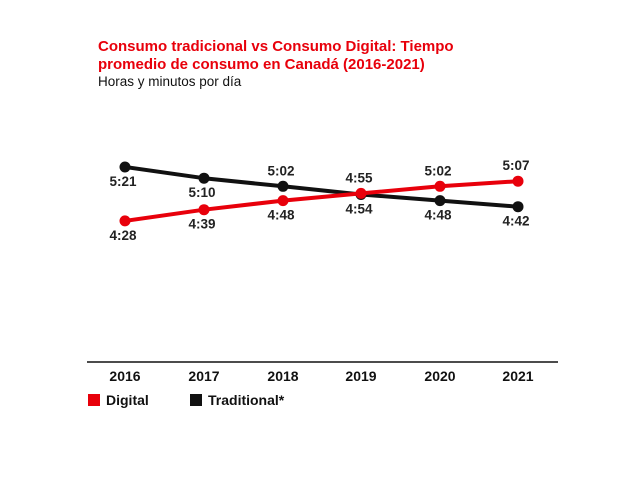 The height and width of the screenshot is (480, 640). I want to click on data-label-digital-2019: 4:55, so click(359, 177).